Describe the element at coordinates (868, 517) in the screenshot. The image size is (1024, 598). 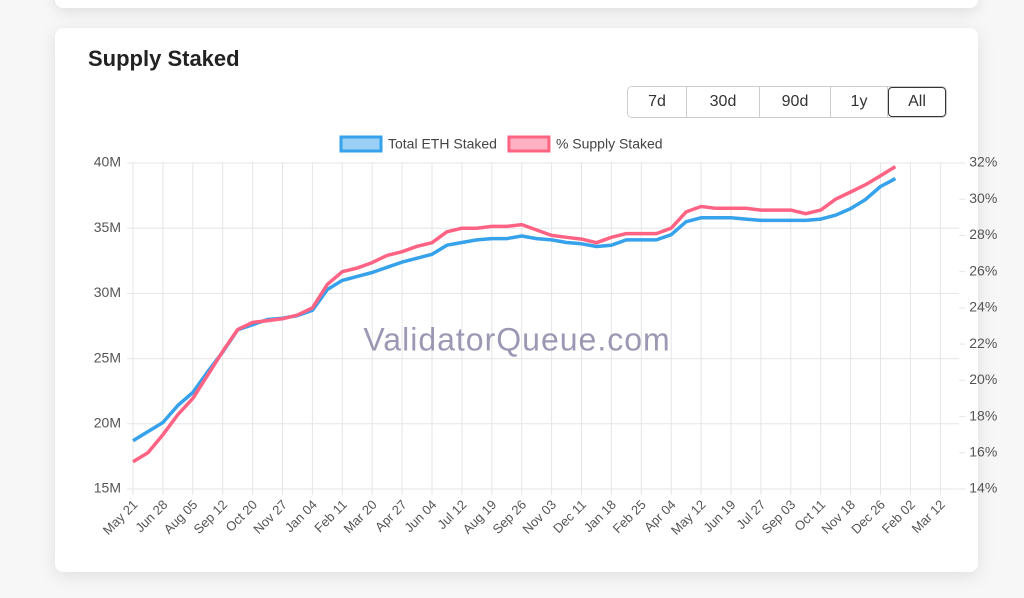
I see `x-tick-label: Dec 26` at that location.